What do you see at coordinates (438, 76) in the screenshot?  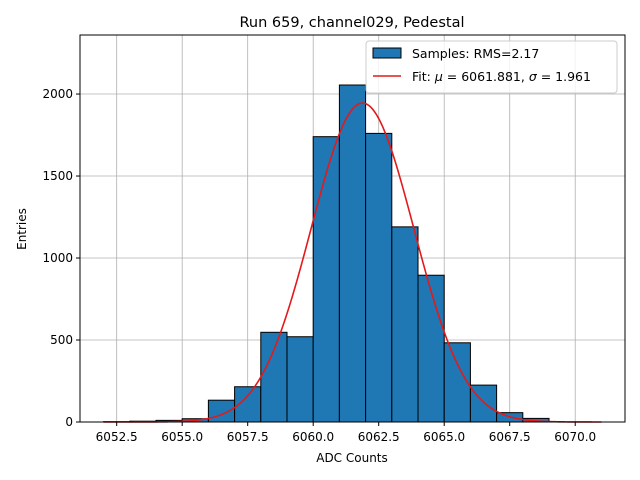 I see `legend-fit-mu-symbol: μ` at bounding box center [438, 76].